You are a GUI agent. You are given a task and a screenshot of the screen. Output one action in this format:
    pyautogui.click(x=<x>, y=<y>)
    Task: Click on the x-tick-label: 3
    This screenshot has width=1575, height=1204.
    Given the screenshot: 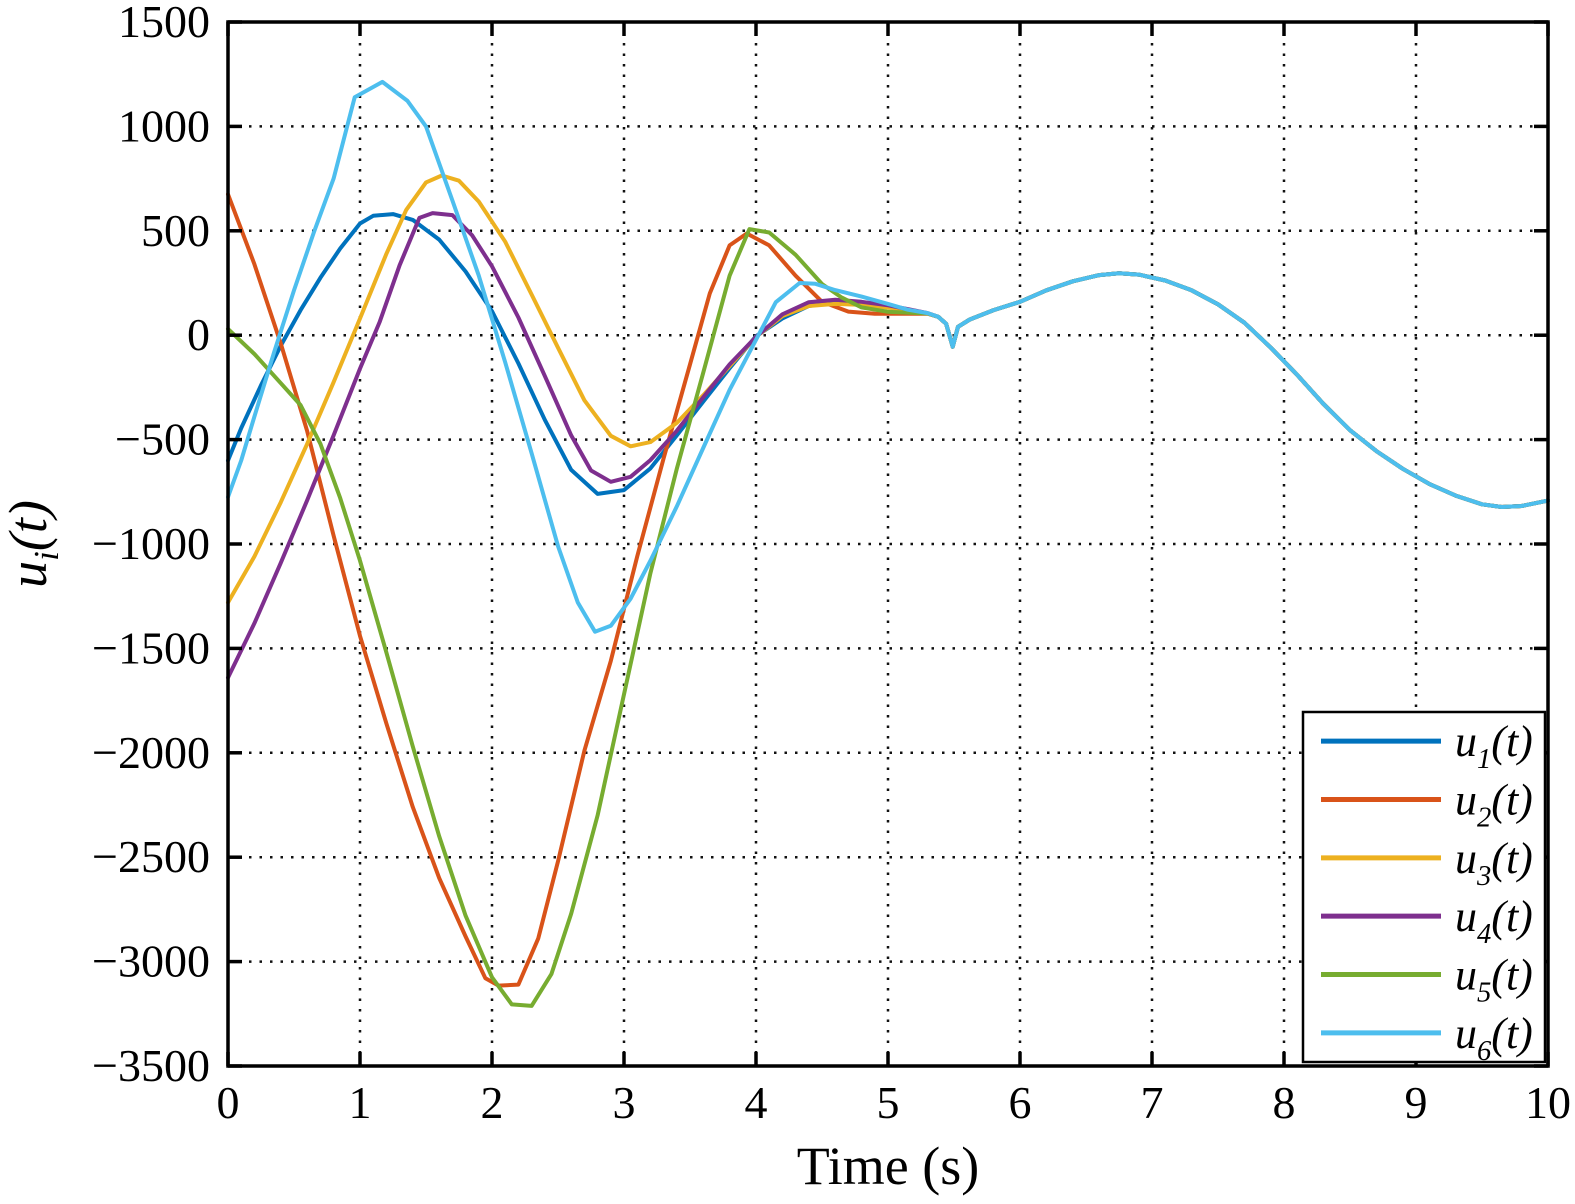 What is the action you would take?
    pyautogui.click(x=624, y=1102)
    